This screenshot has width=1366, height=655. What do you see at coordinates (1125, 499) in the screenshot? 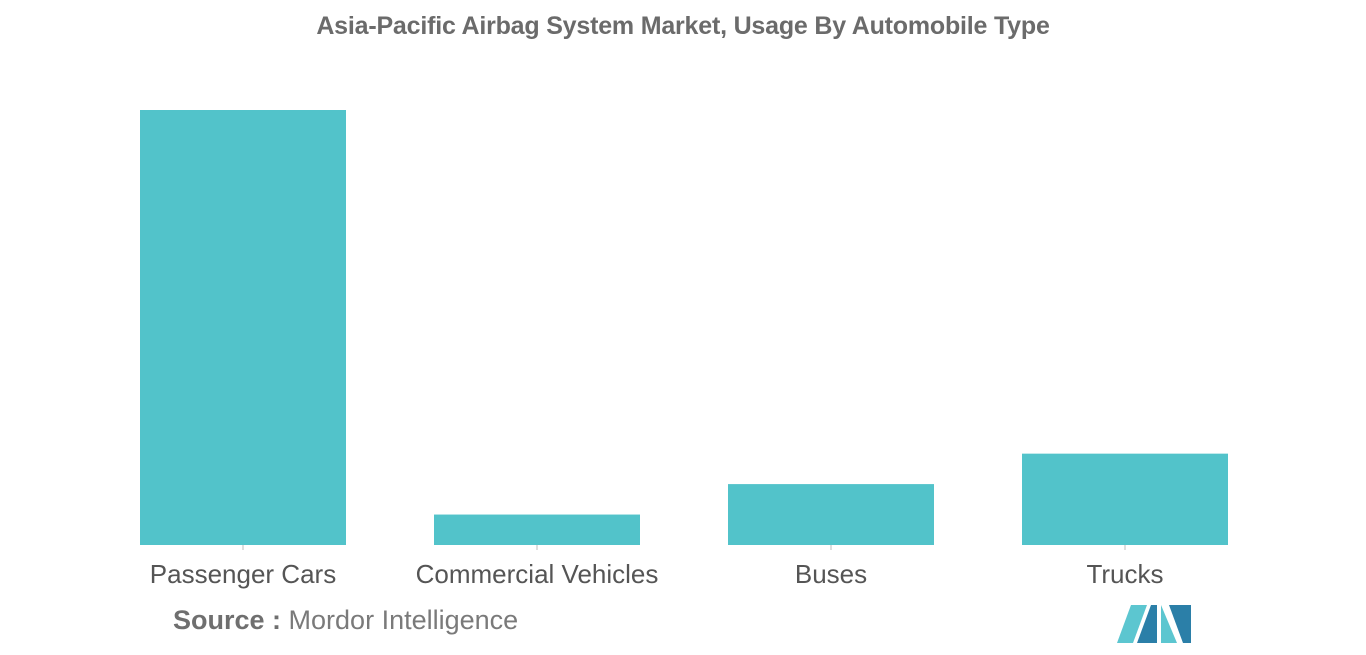
I see `bar-trucks` at bounding box center [1125, 499].